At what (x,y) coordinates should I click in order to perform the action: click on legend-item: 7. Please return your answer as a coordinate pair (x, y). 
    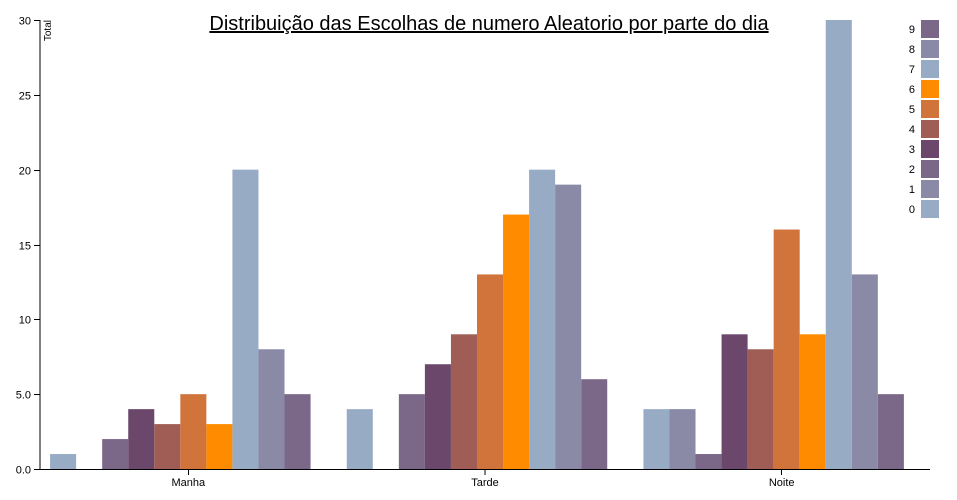
    Looking at the image, I should click on (924, 69).